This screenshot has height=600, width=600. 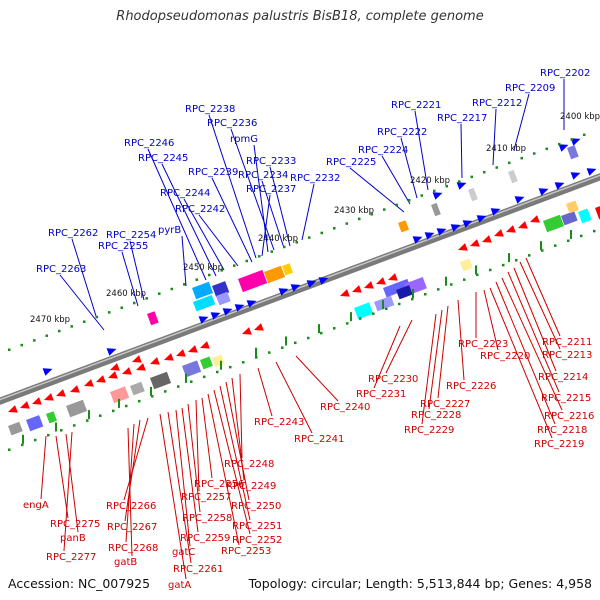 What do you see at coordinates (251, 486) in the screenshot?
I see `gene-label-bottom: RPC_2249` at bounding box center [251, 486].